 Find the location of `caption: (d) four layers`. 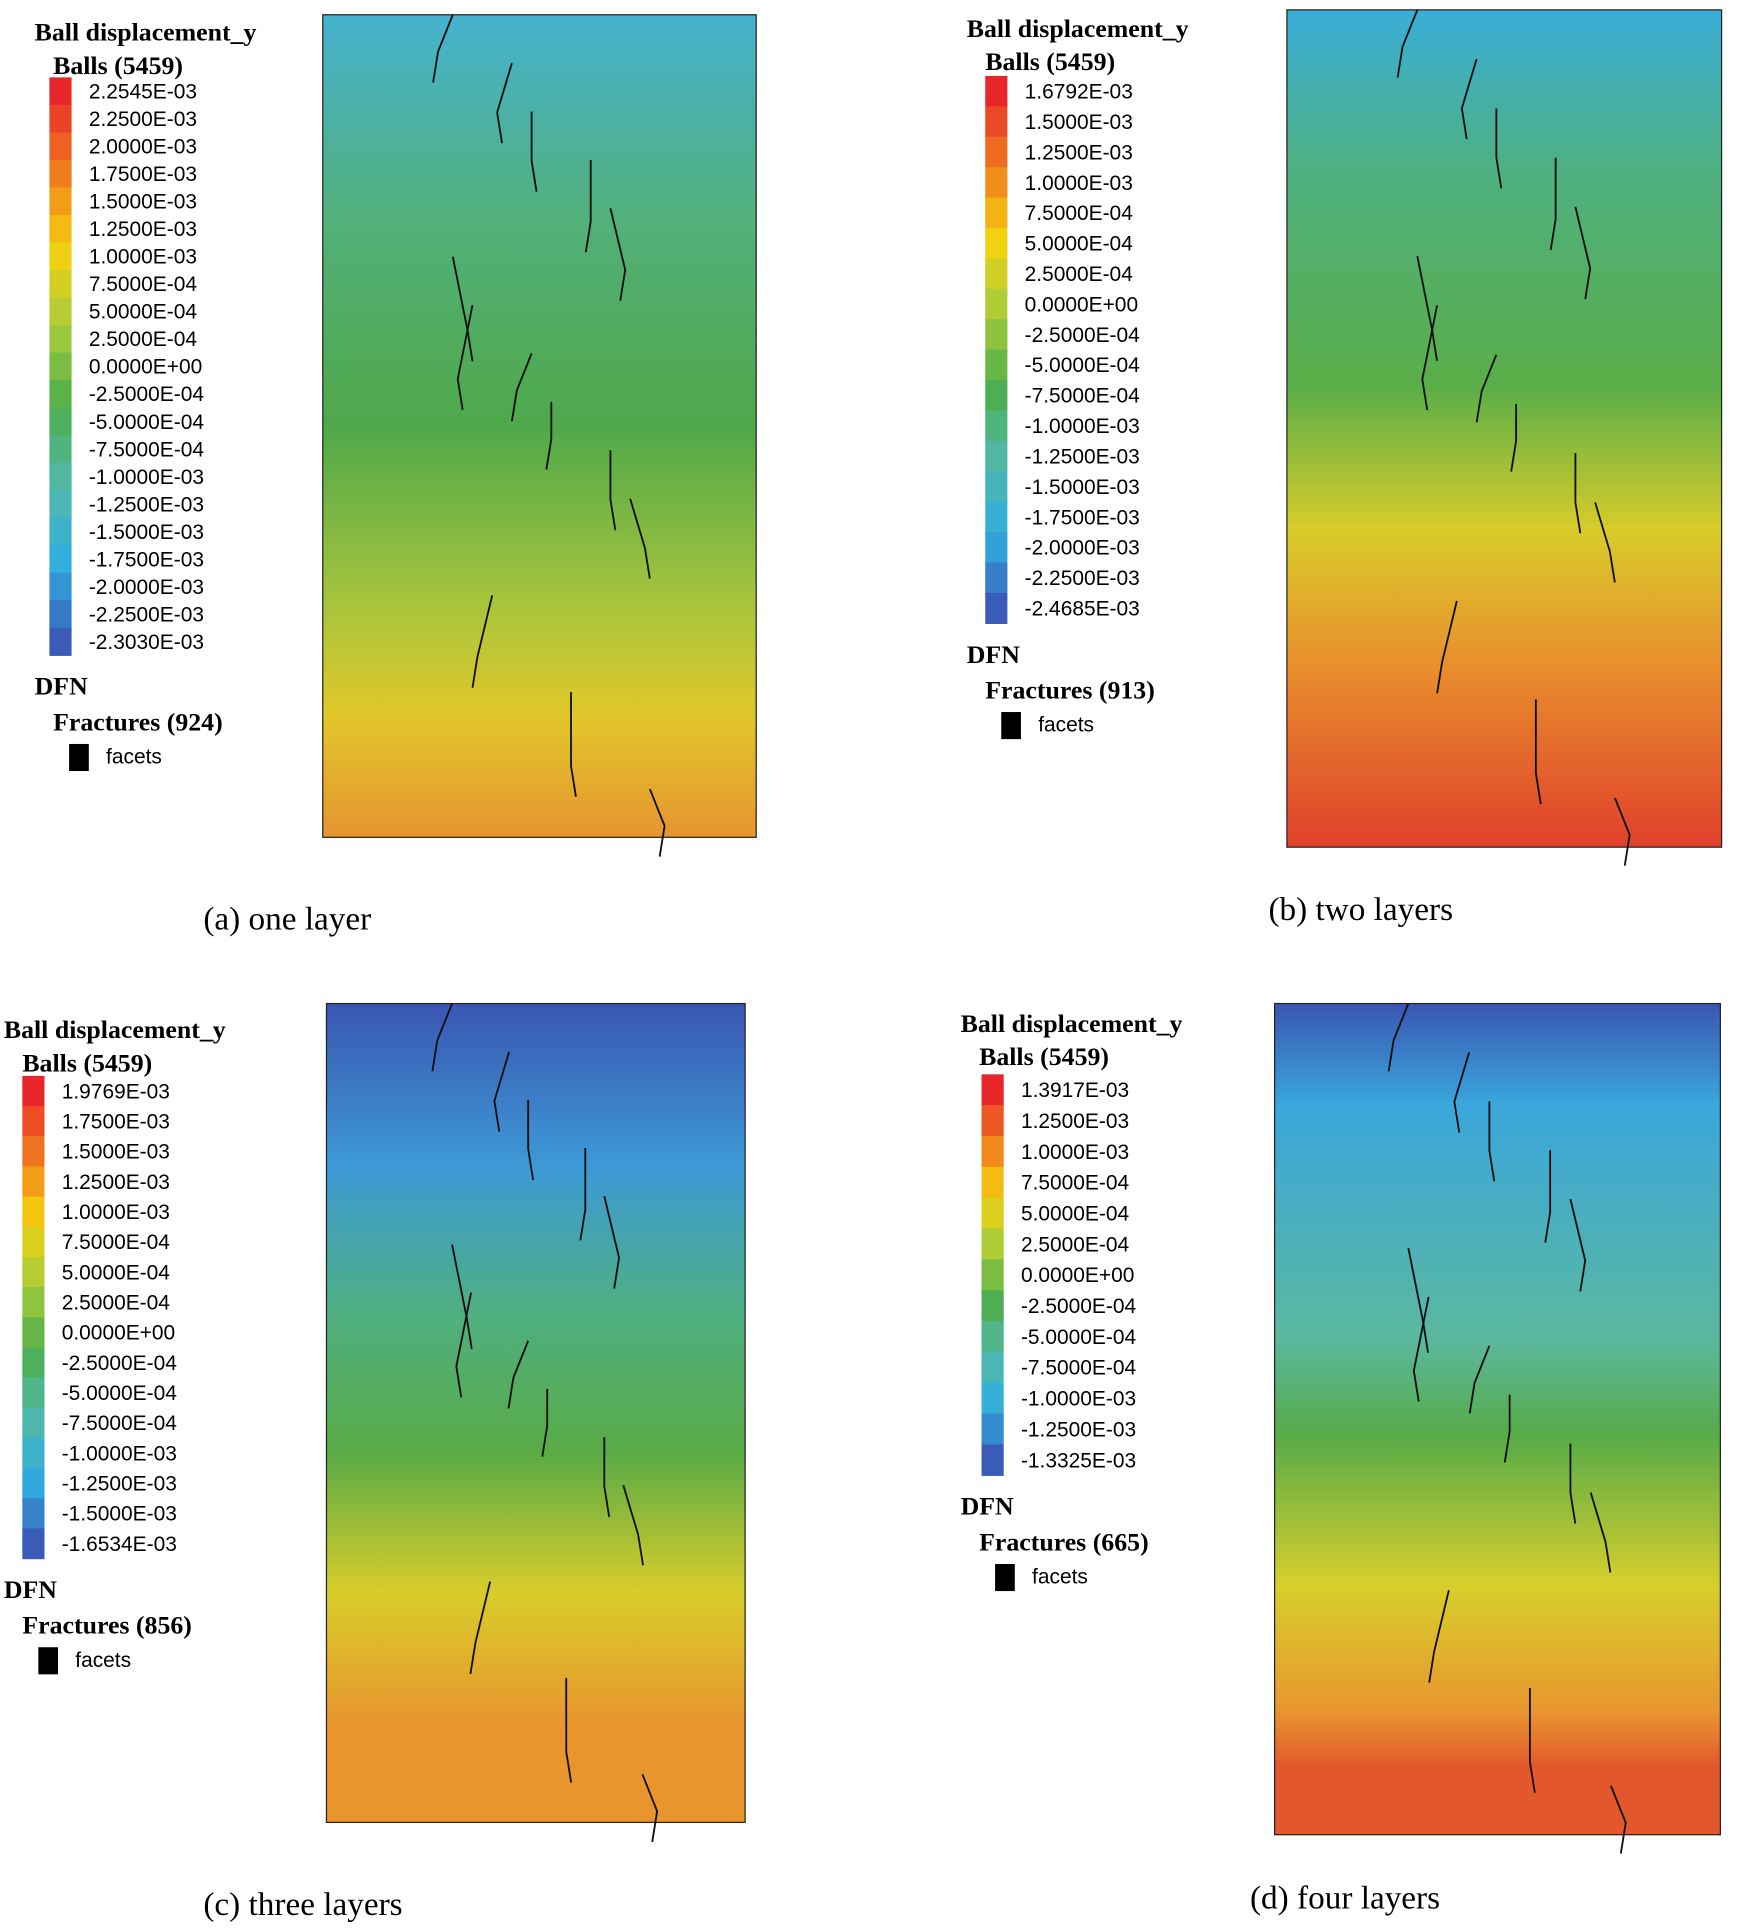

caption: (d) four layers is located at coordinates (1345, 1898).